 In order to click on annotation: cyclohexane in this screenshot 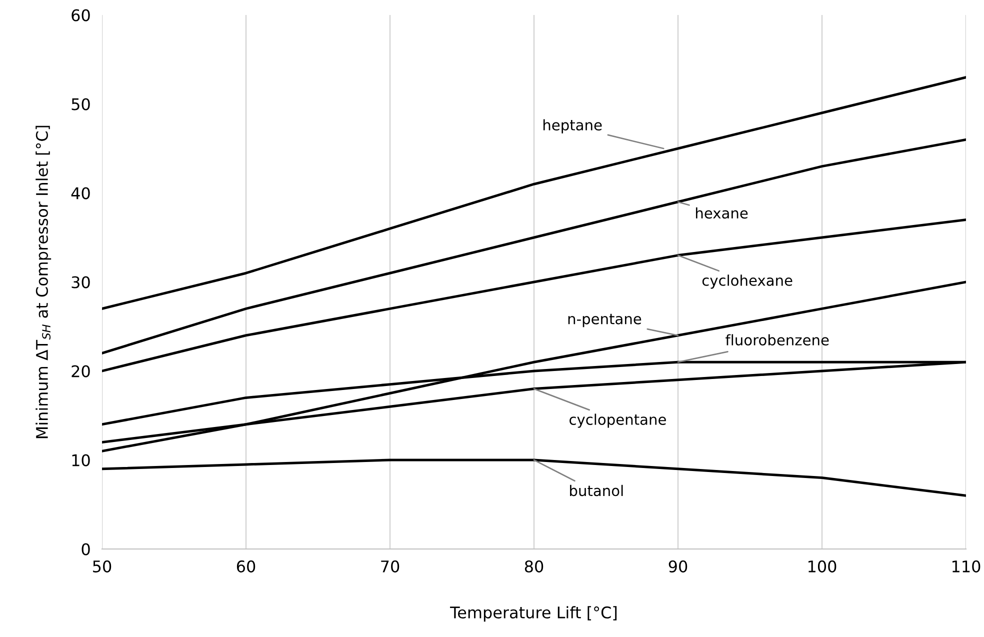, I will do `click(747, 281)`.